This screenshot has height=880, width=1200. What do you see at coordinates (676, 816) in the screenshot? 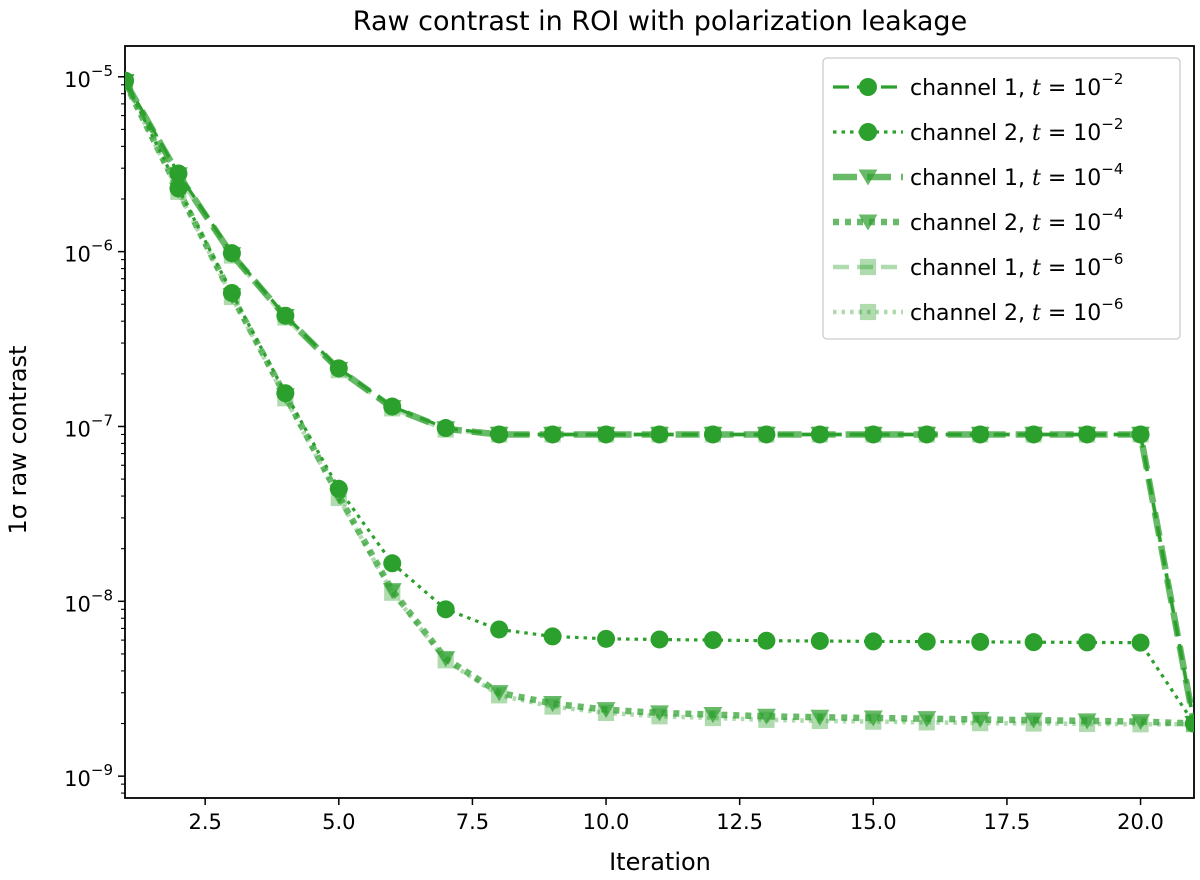
I see `x-axis: 2.5 5.0 7.5 10.0 12.5 15.0 17.5 20.0` at bounding box center [676, 816].